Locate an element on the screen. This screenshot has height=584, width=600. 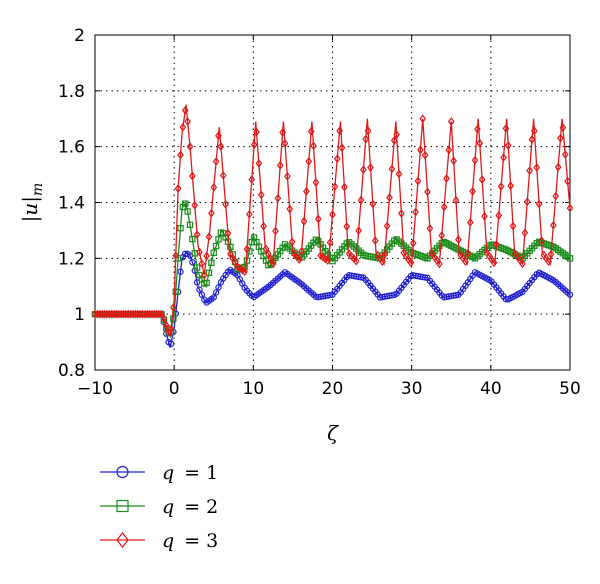
legend-item: q = 1 is located at coordinates (159, 473).